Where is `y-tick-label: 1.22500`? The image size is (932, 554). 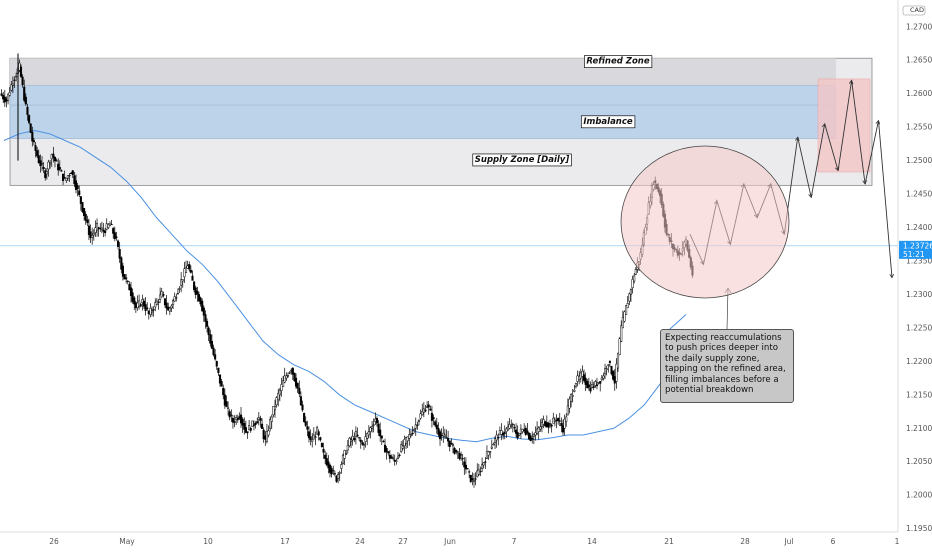 y-tick-label: 1.22500 is located at coordinates (919, 327).